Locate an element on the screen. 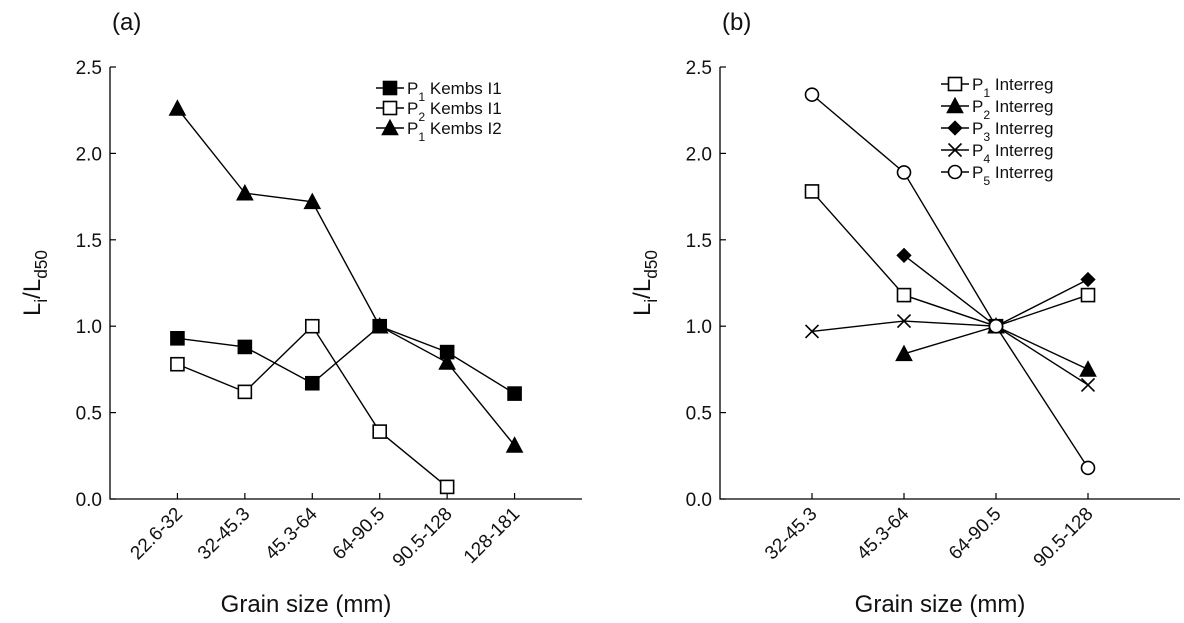 The height and width of the screenshot is (623, 1184). legend-label: P4 Interreg is located at coordinates (1012, 153).